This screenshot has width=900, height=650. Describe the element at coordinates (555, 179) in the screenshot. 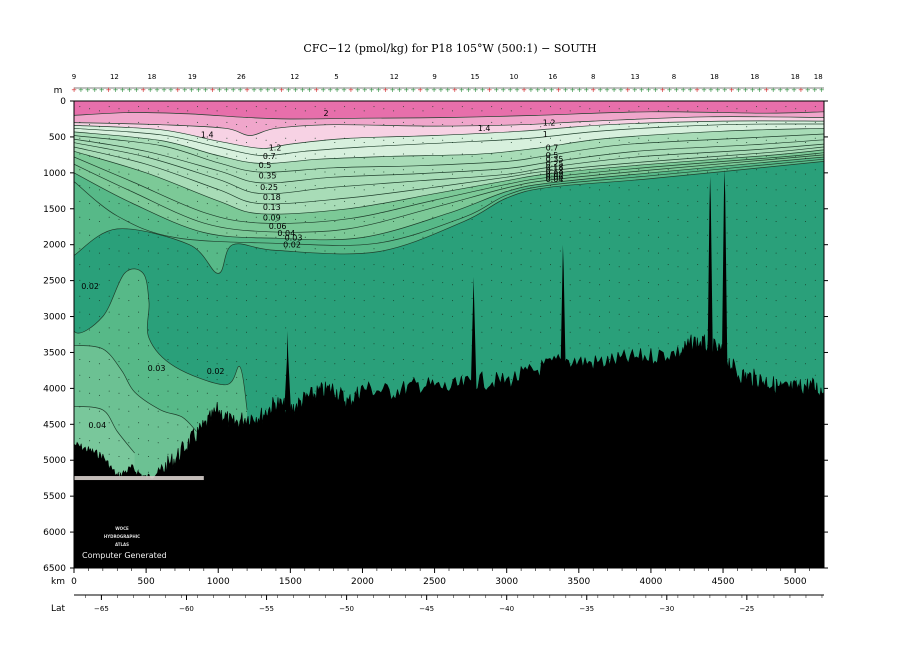

I see `contour-label: 0.04` at that location.